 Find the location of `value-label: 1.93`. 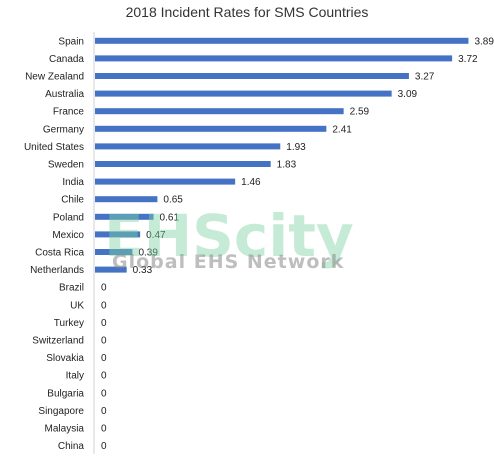

value-label: 1.93 is located at coordinates (296, 147).